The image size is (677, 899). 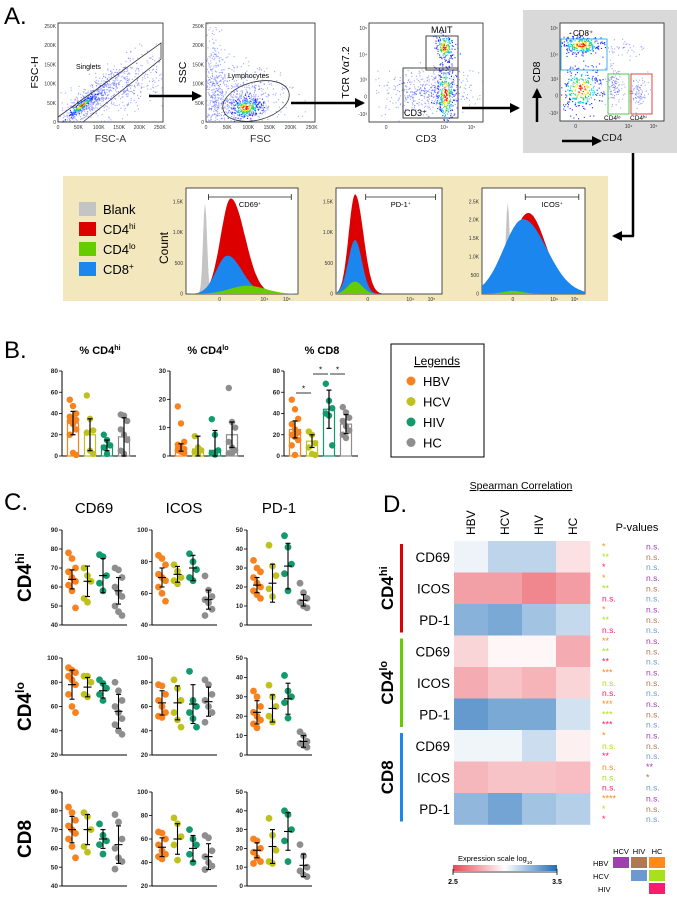 What do you see at coordinates (604, 736) in the screenshot?
I see `p-value-vs-hc: *` at bounding box center [604, 736].